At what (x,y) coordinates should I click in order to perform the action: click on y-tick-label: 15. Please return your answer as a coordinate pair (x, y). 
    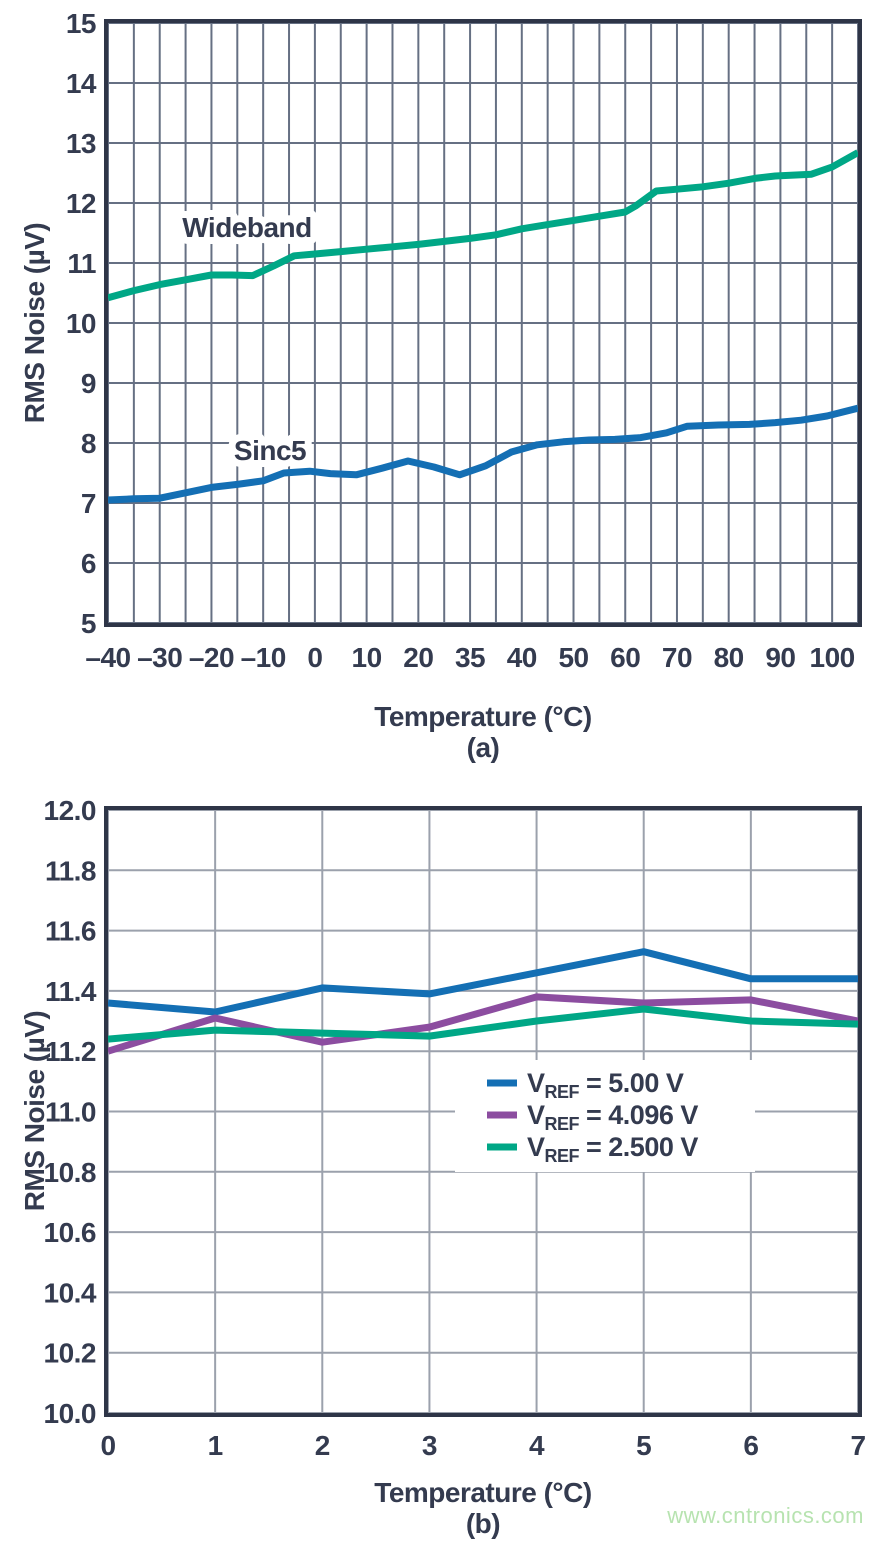
    Looking at the image, I should click on (81, 23).